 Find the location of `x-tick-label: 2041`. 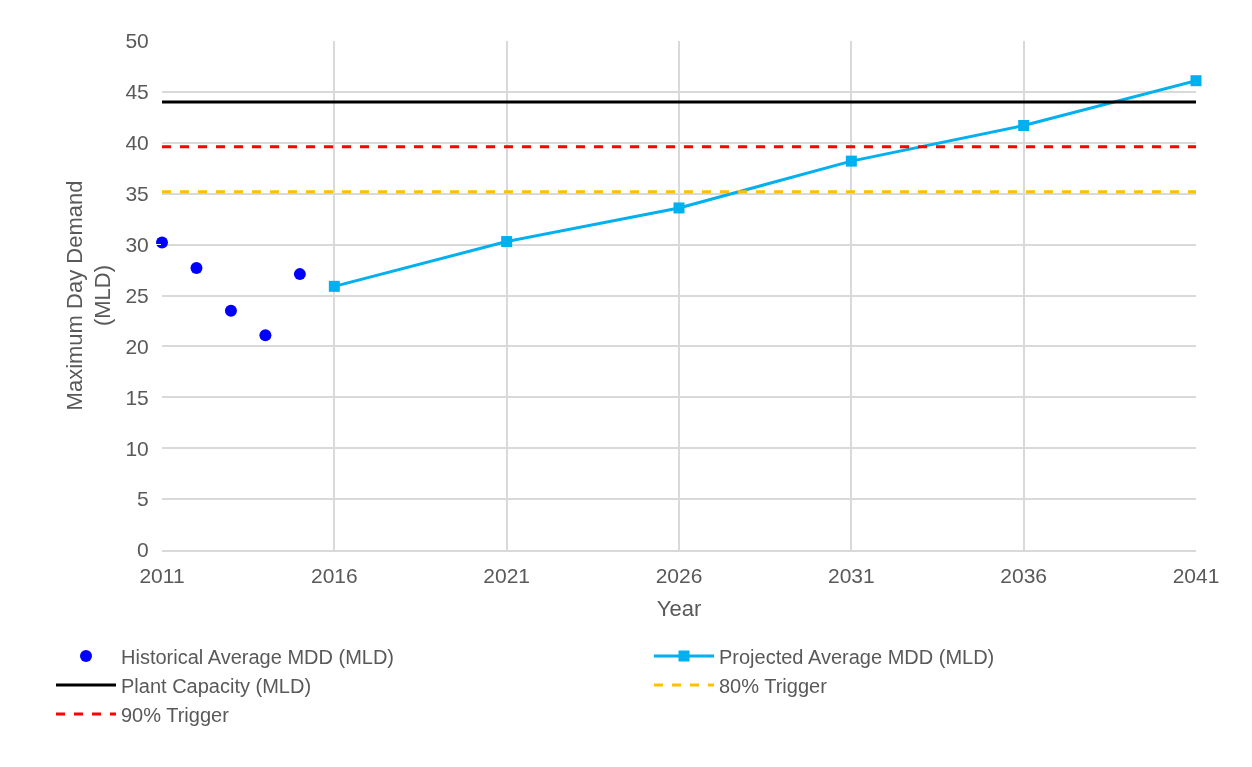

x-tick-label: 2041 is located at coordinates (1196, 575).